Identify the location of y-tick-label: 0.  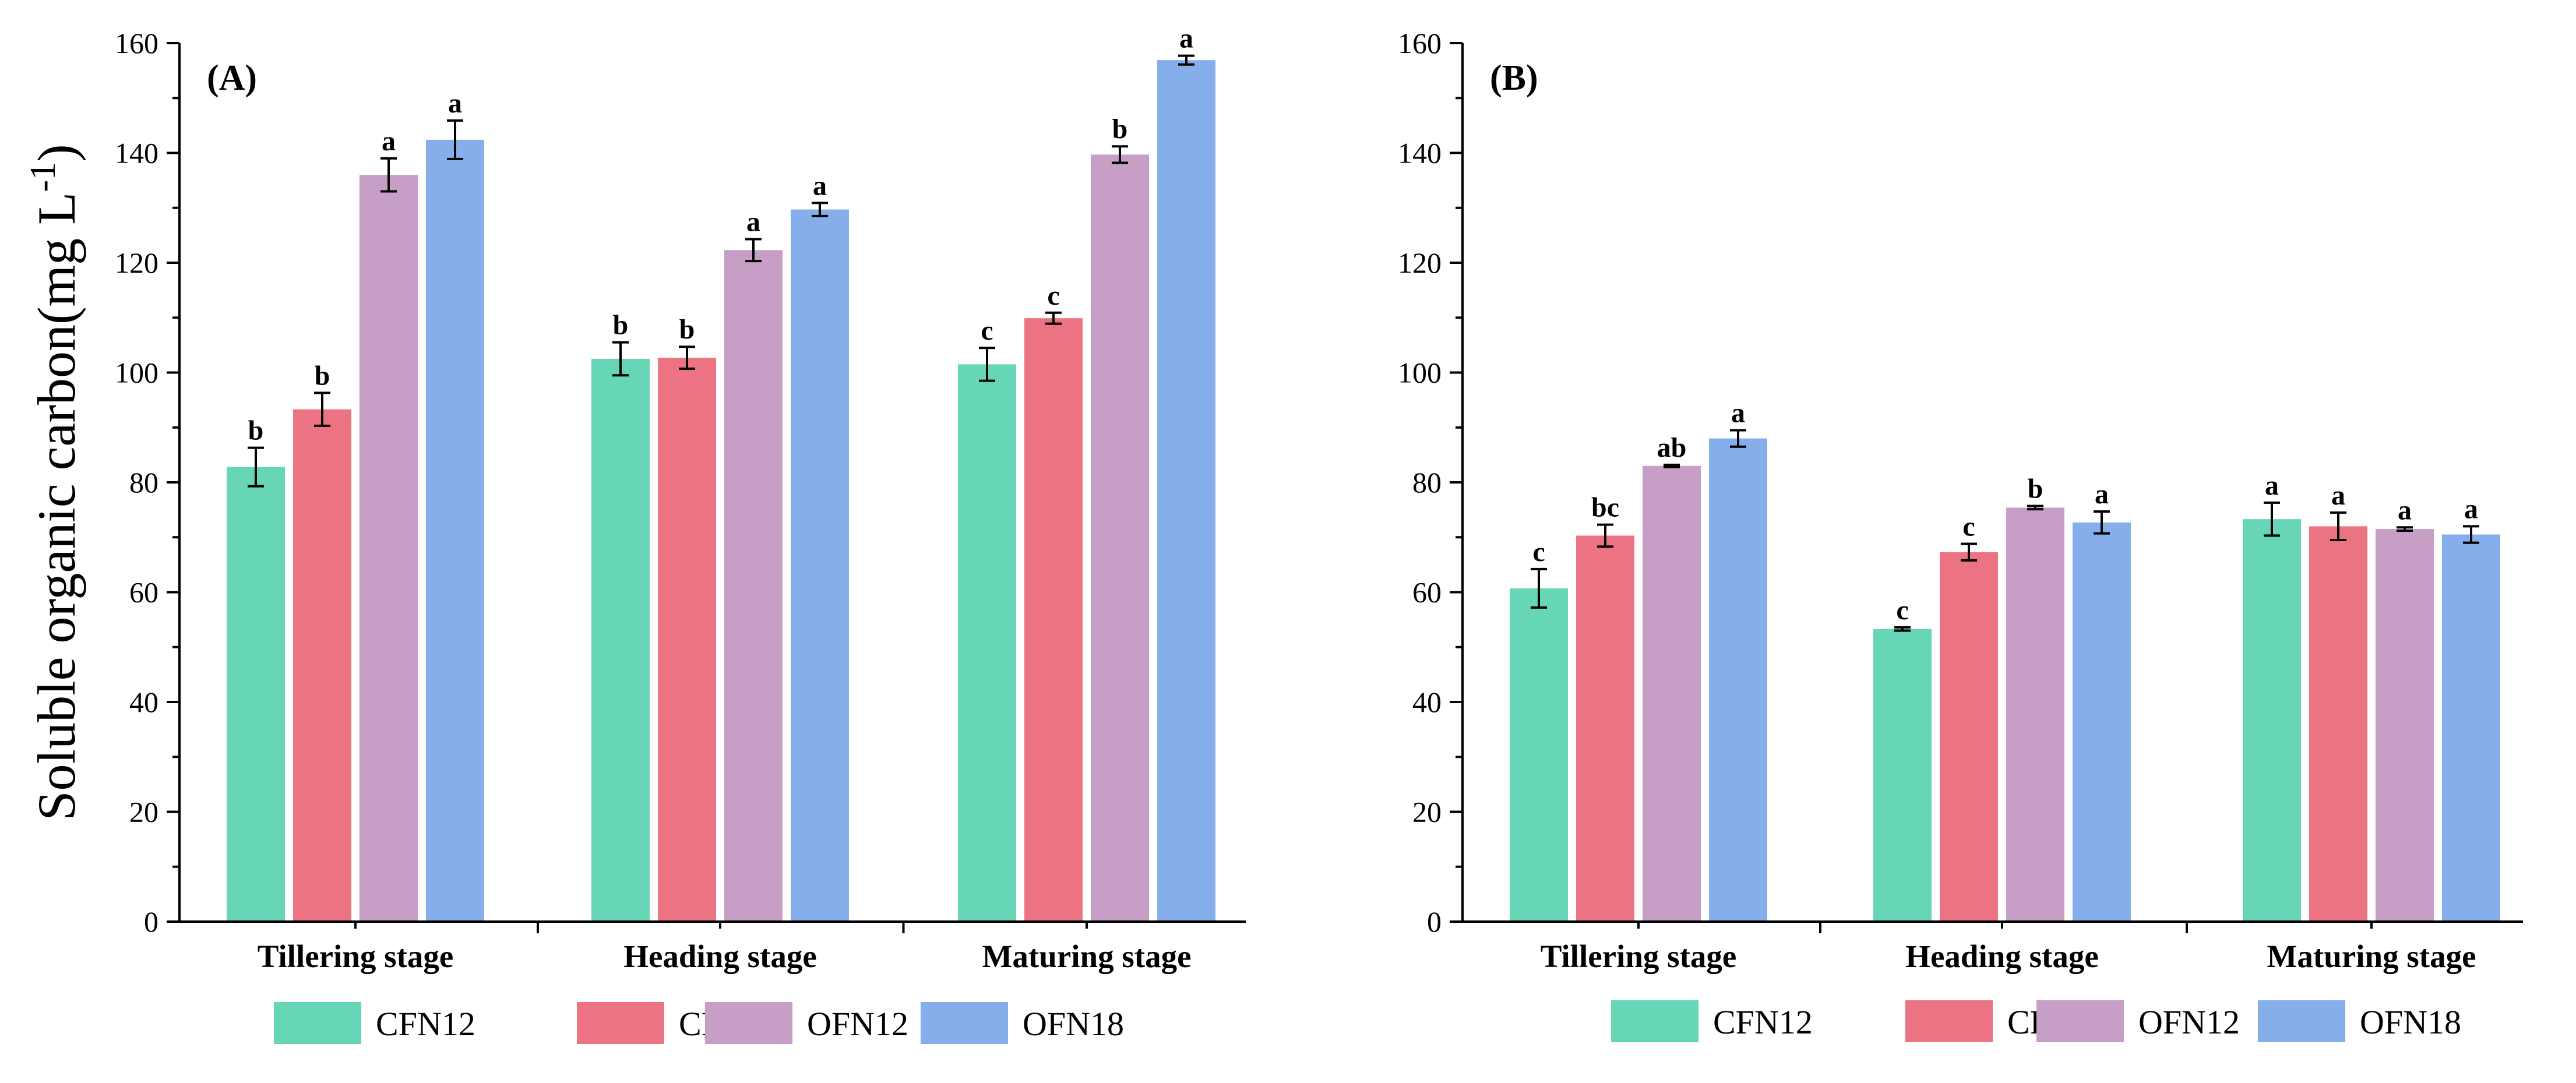
(151, 921).